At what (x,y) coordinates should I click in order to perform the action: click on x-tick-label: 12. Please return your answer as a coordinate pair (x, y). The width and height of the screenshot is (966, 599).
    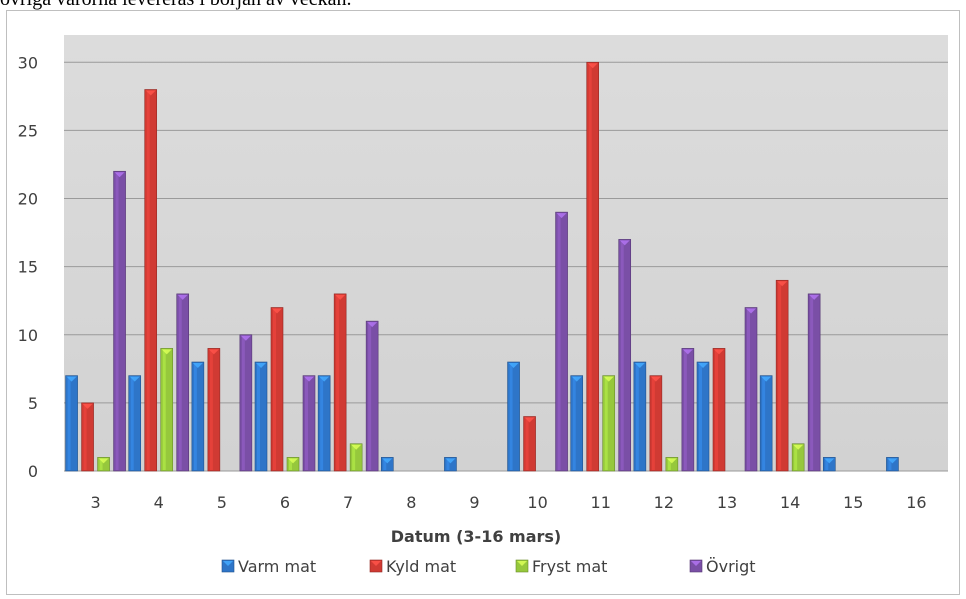
    Looking at the image, I should click on (664, 502).